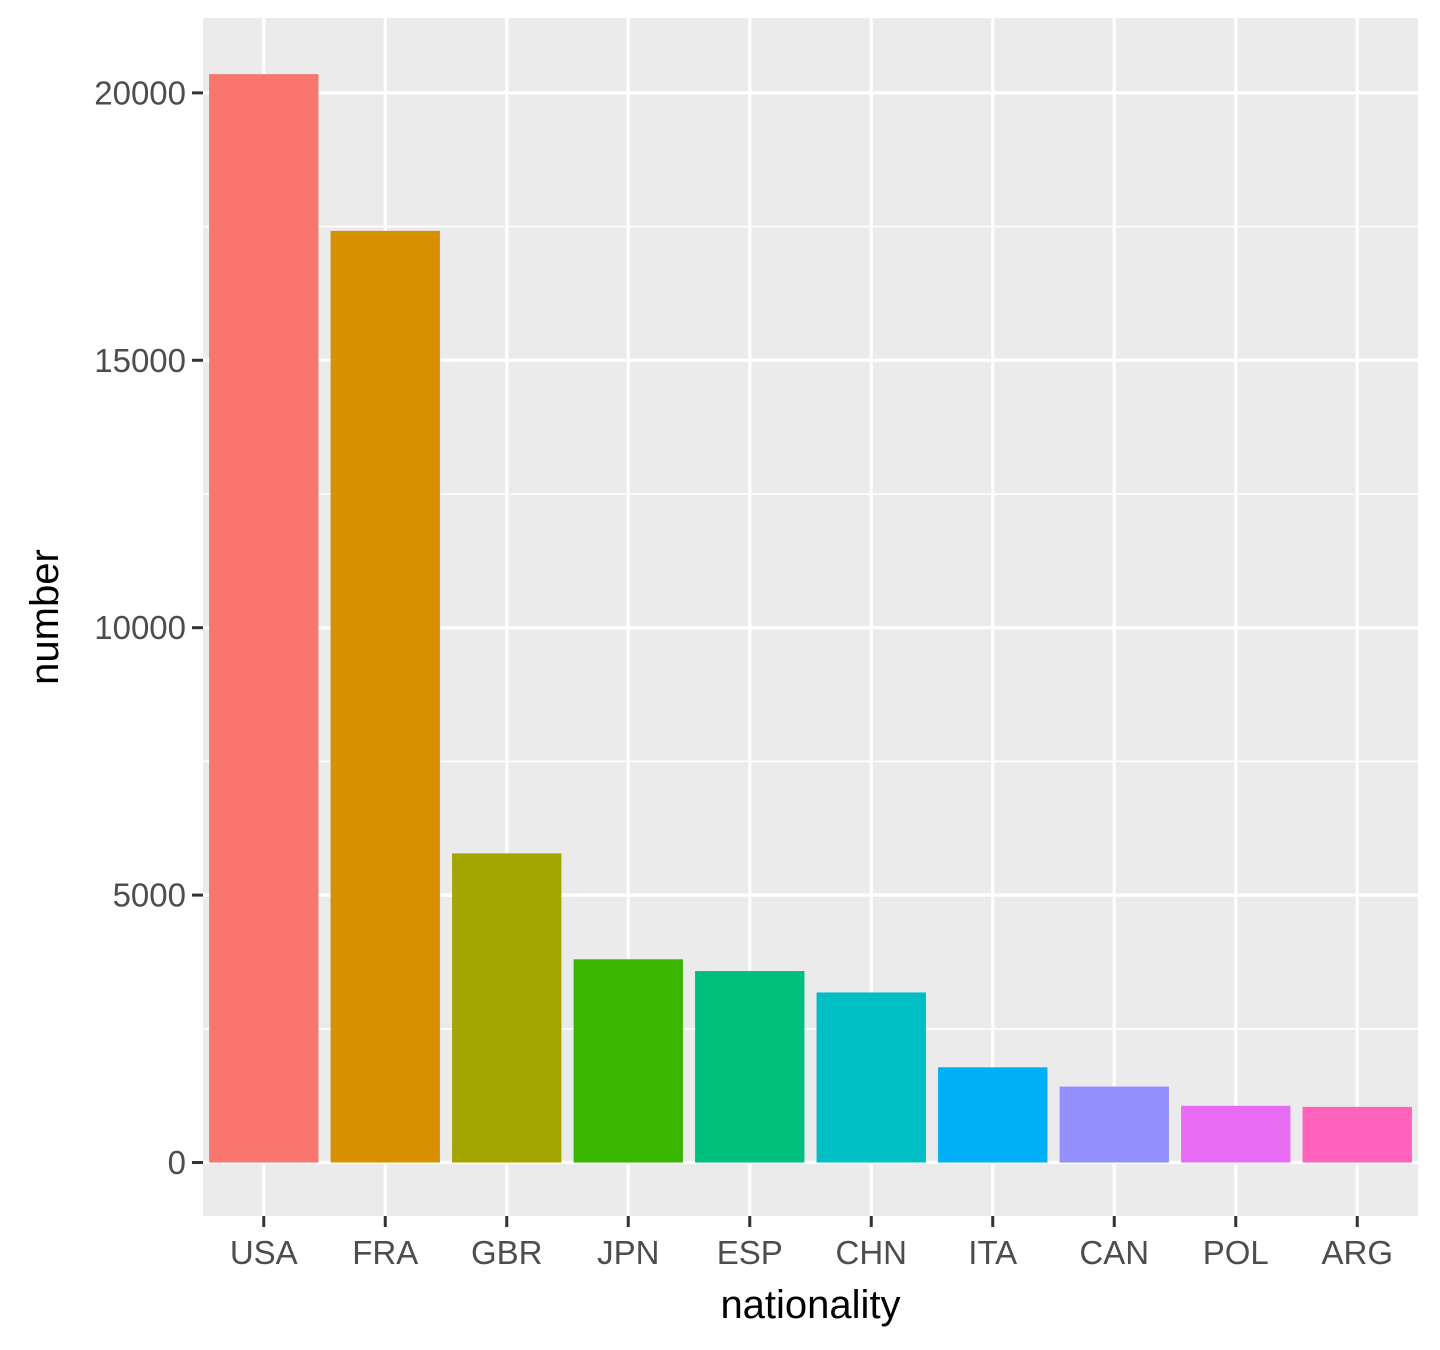 This screenshot has height=1350, width=1440. I want to click on bar-esp, so click(750, 1067).